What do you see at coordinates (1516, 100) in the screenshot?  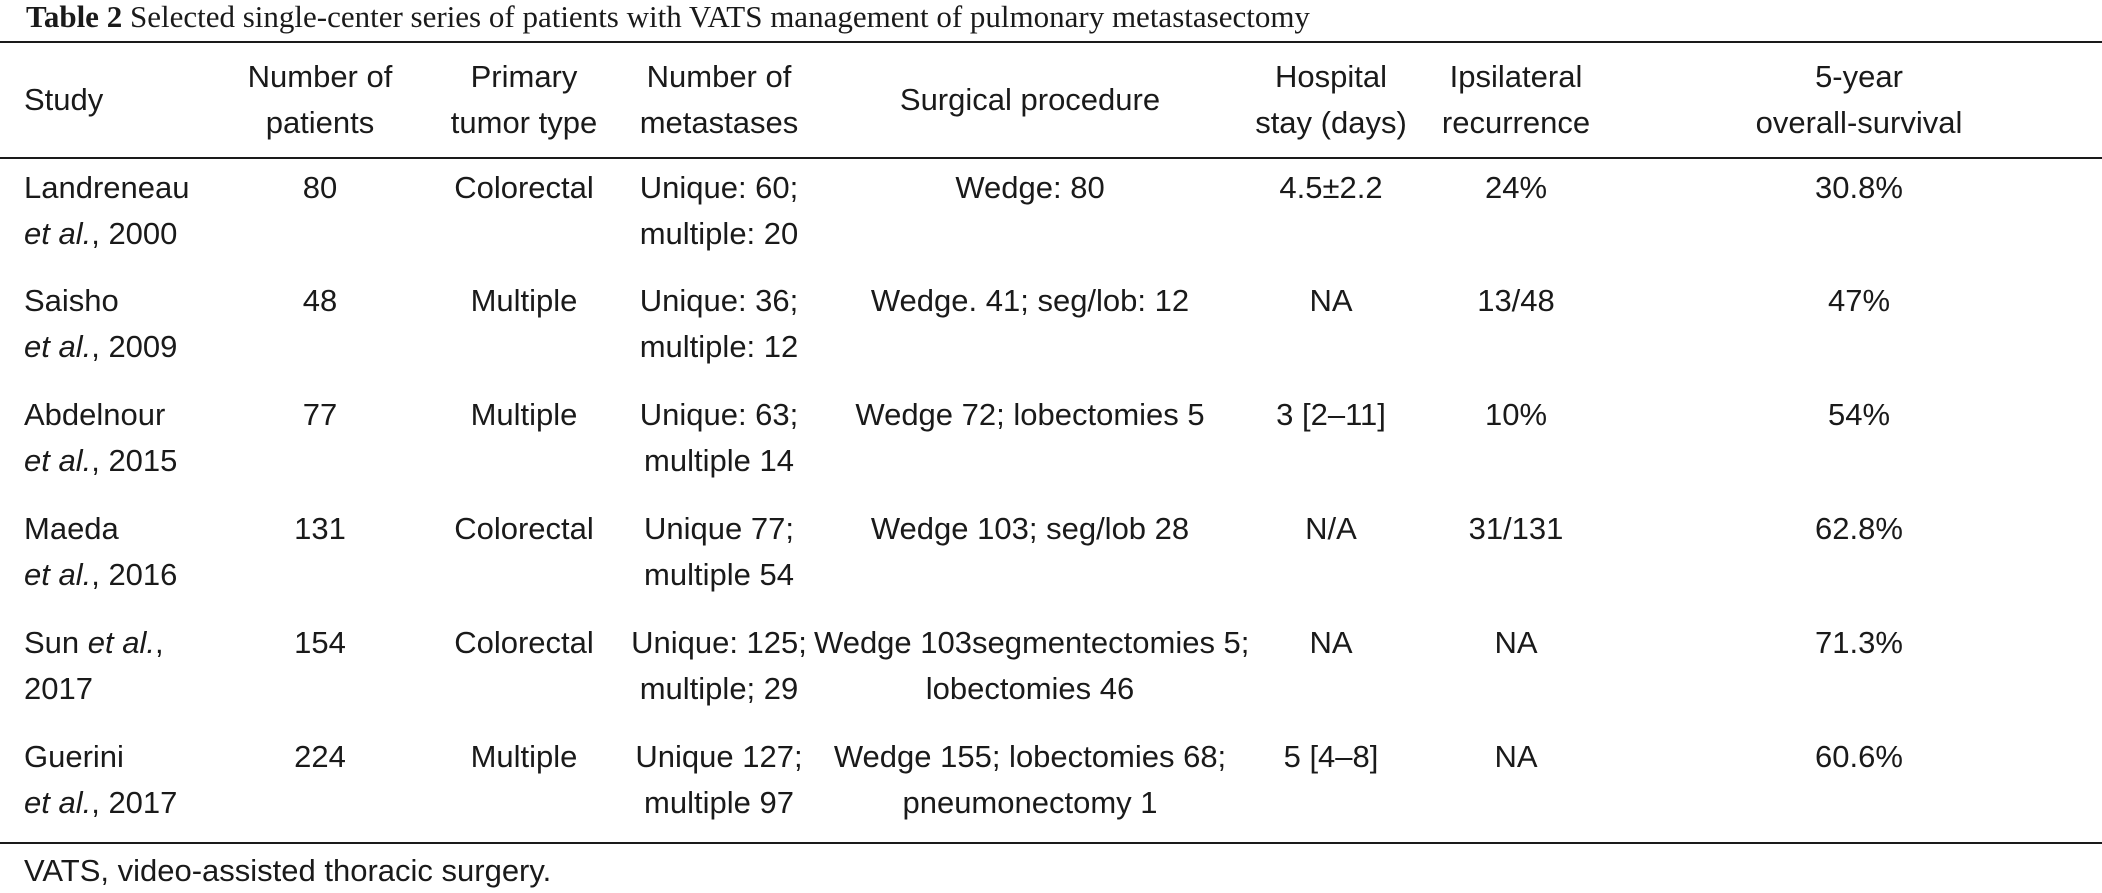 I see `header-recurrence: Ipsilateral recurrence` at bounding box center [1516, 100].